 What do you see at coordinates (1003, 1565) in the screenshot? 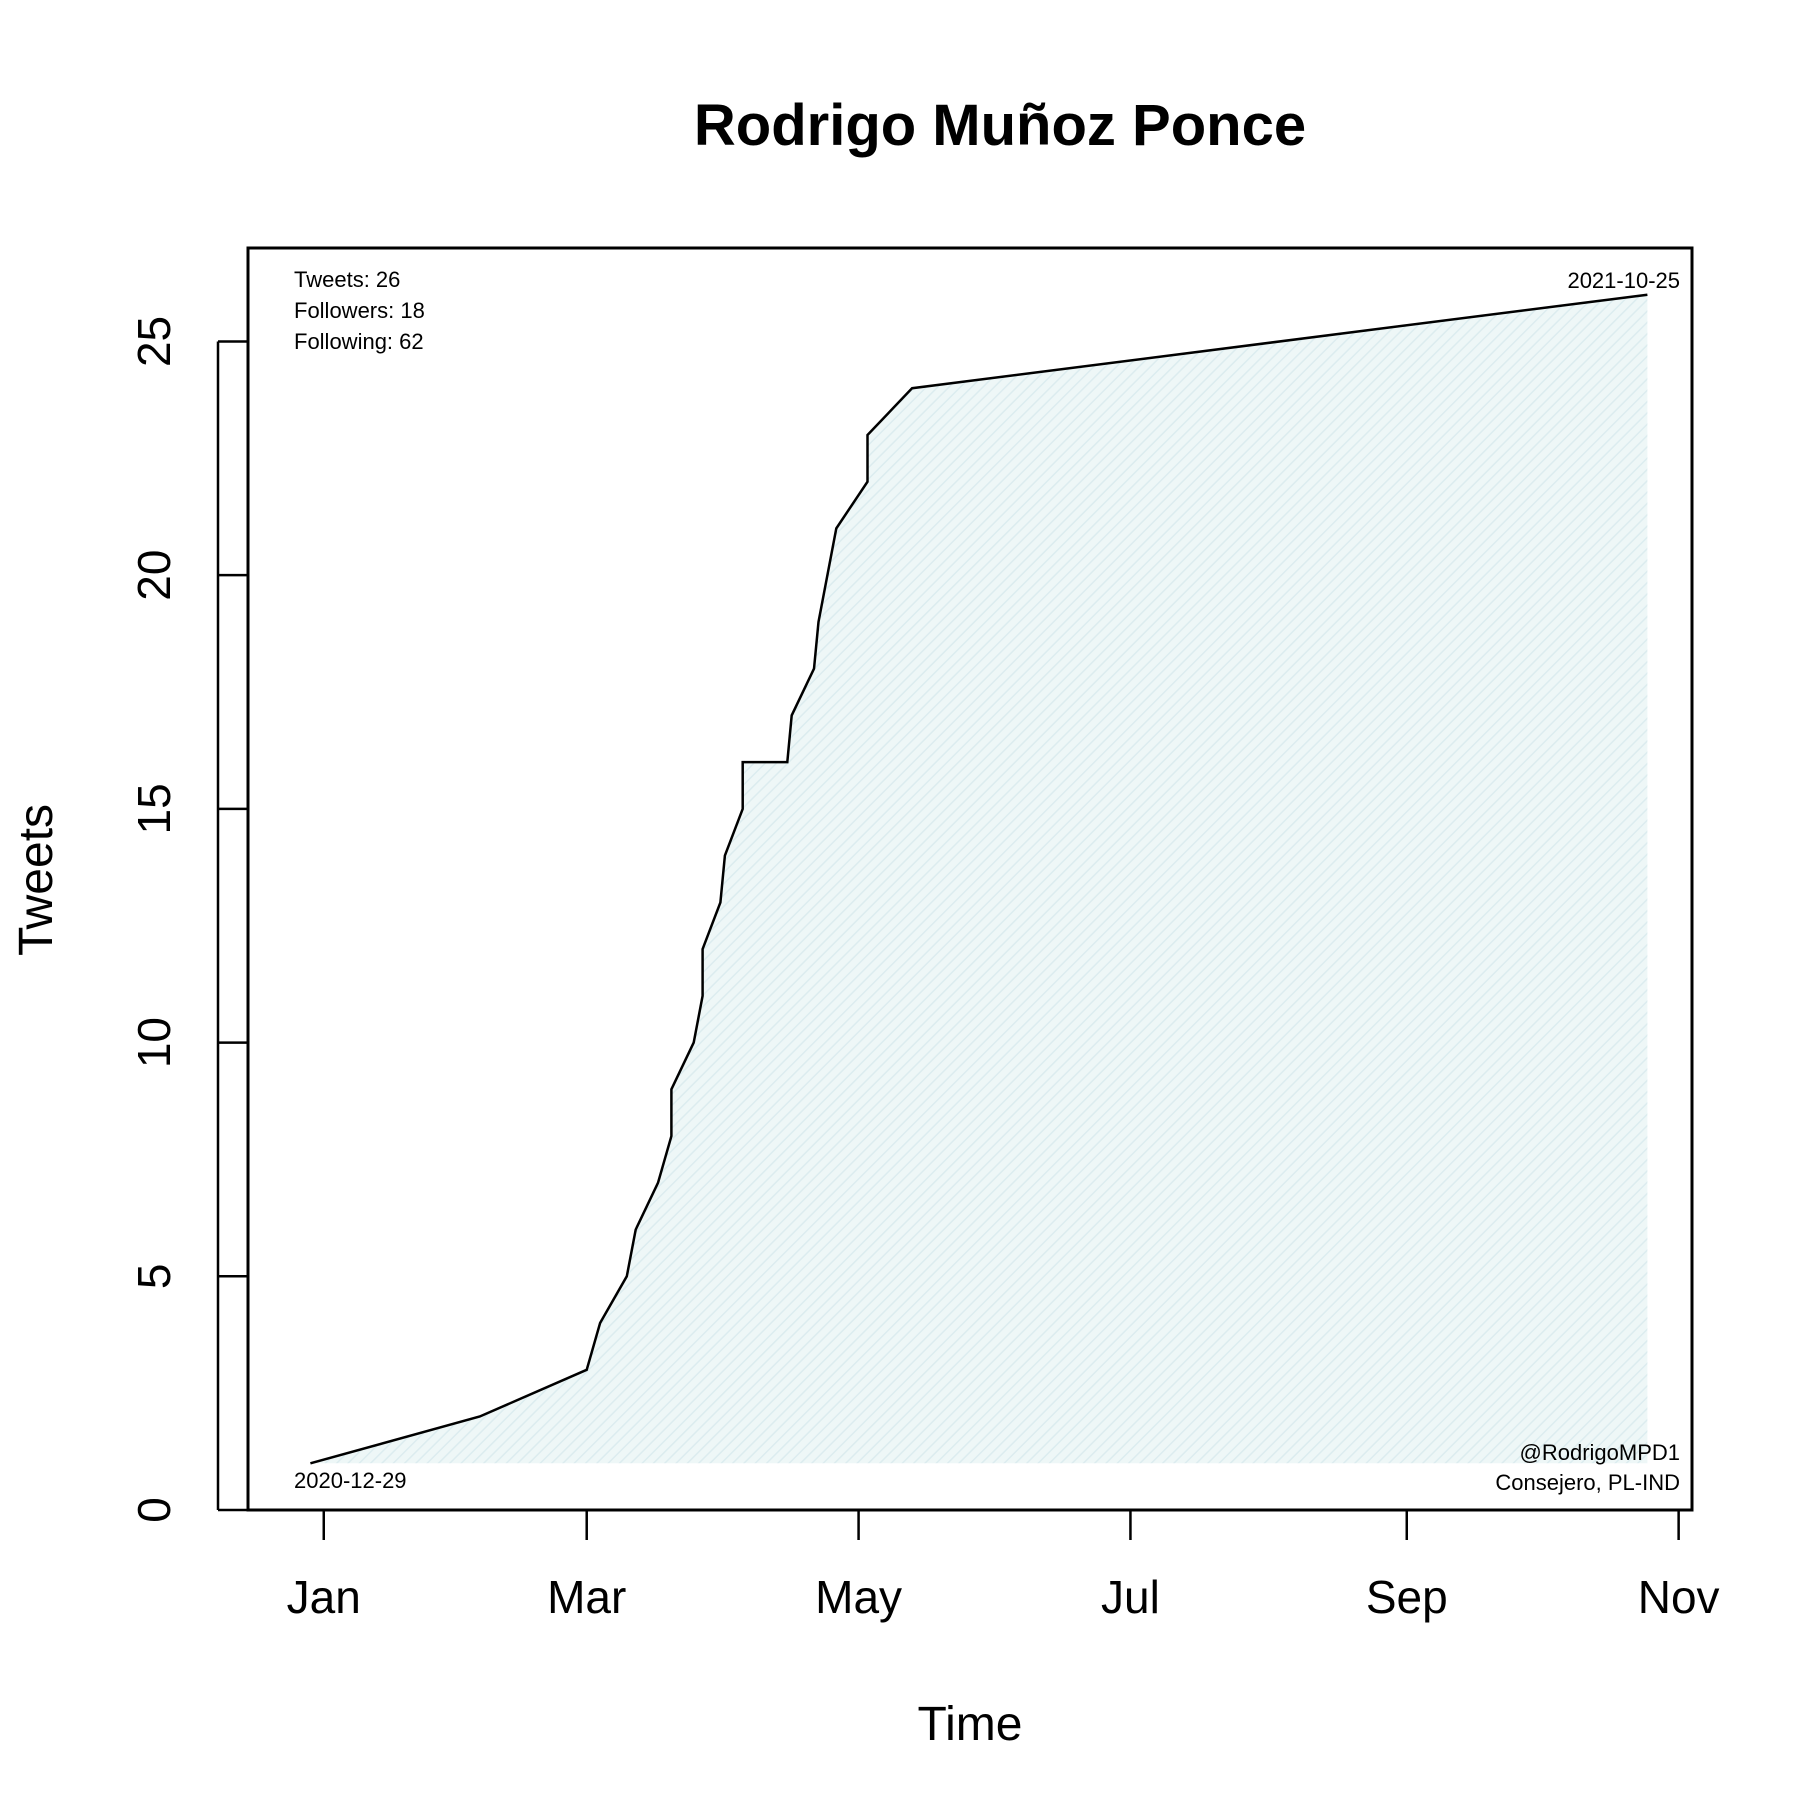
I see `x-axis: Jan Mar May Jul Sep Nov` at bounding box center [1003, 1565].